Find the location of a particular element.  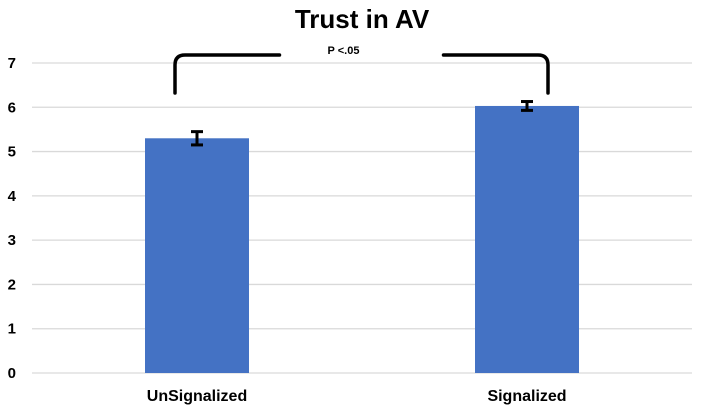

y-tick-label: 4 is located at coordinates (12, 196).